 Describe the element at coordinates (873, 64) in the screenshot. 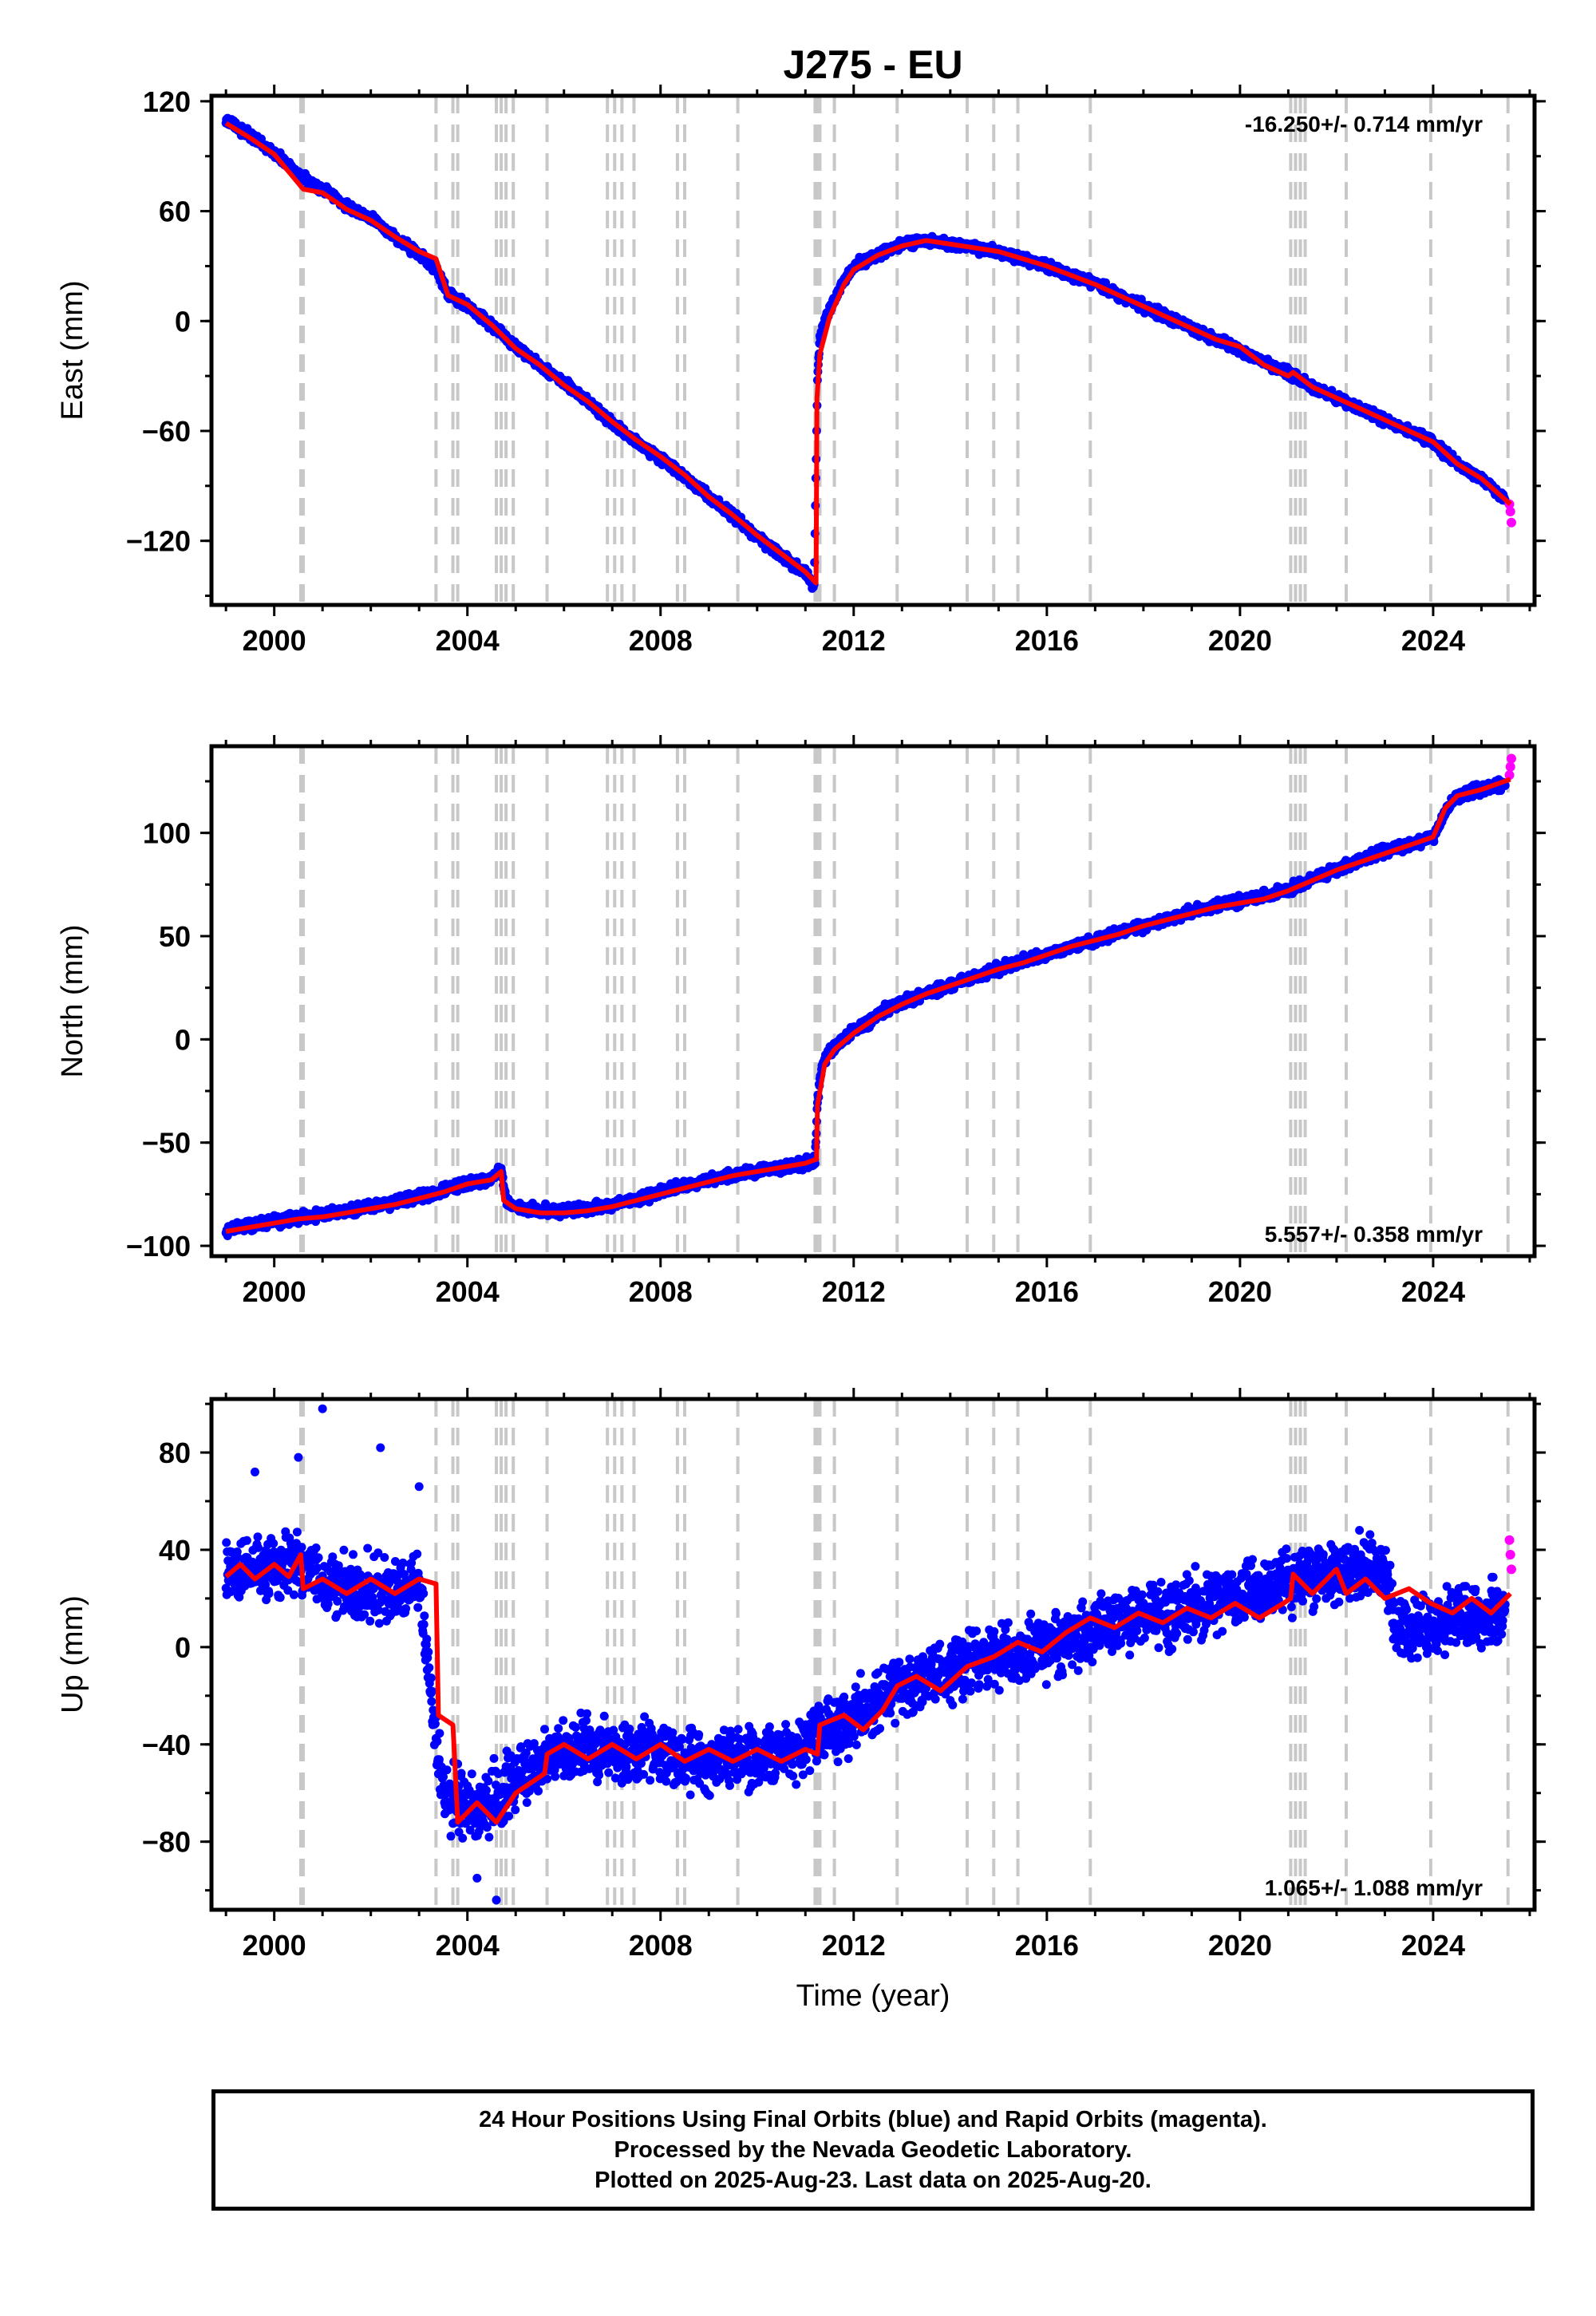

I see `main-title: J275 - EU` at that location.